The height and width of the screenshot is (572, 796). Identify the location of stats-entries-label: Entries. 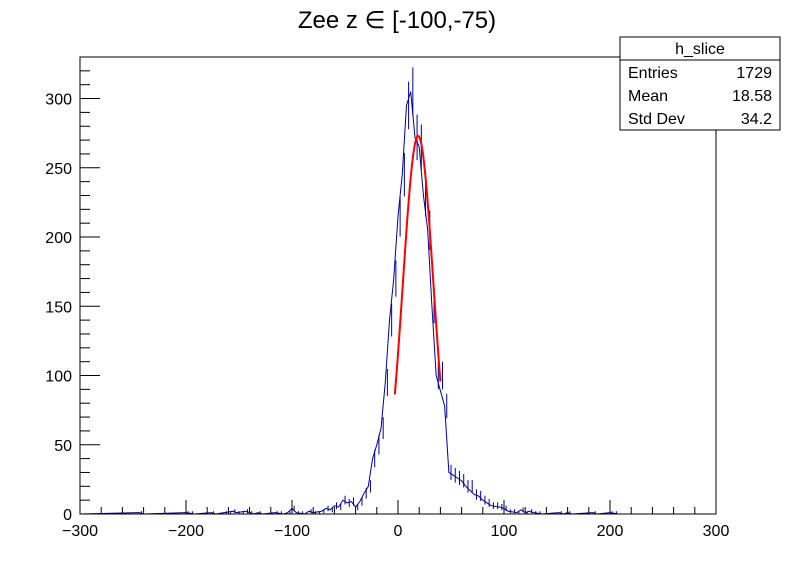
(653, 73).